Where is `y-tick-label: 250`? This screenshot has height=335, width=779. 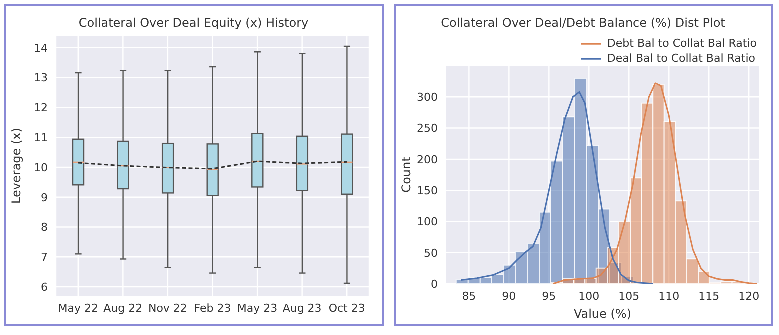 y-tick-label: 250 is located at coordinates (427, 129).